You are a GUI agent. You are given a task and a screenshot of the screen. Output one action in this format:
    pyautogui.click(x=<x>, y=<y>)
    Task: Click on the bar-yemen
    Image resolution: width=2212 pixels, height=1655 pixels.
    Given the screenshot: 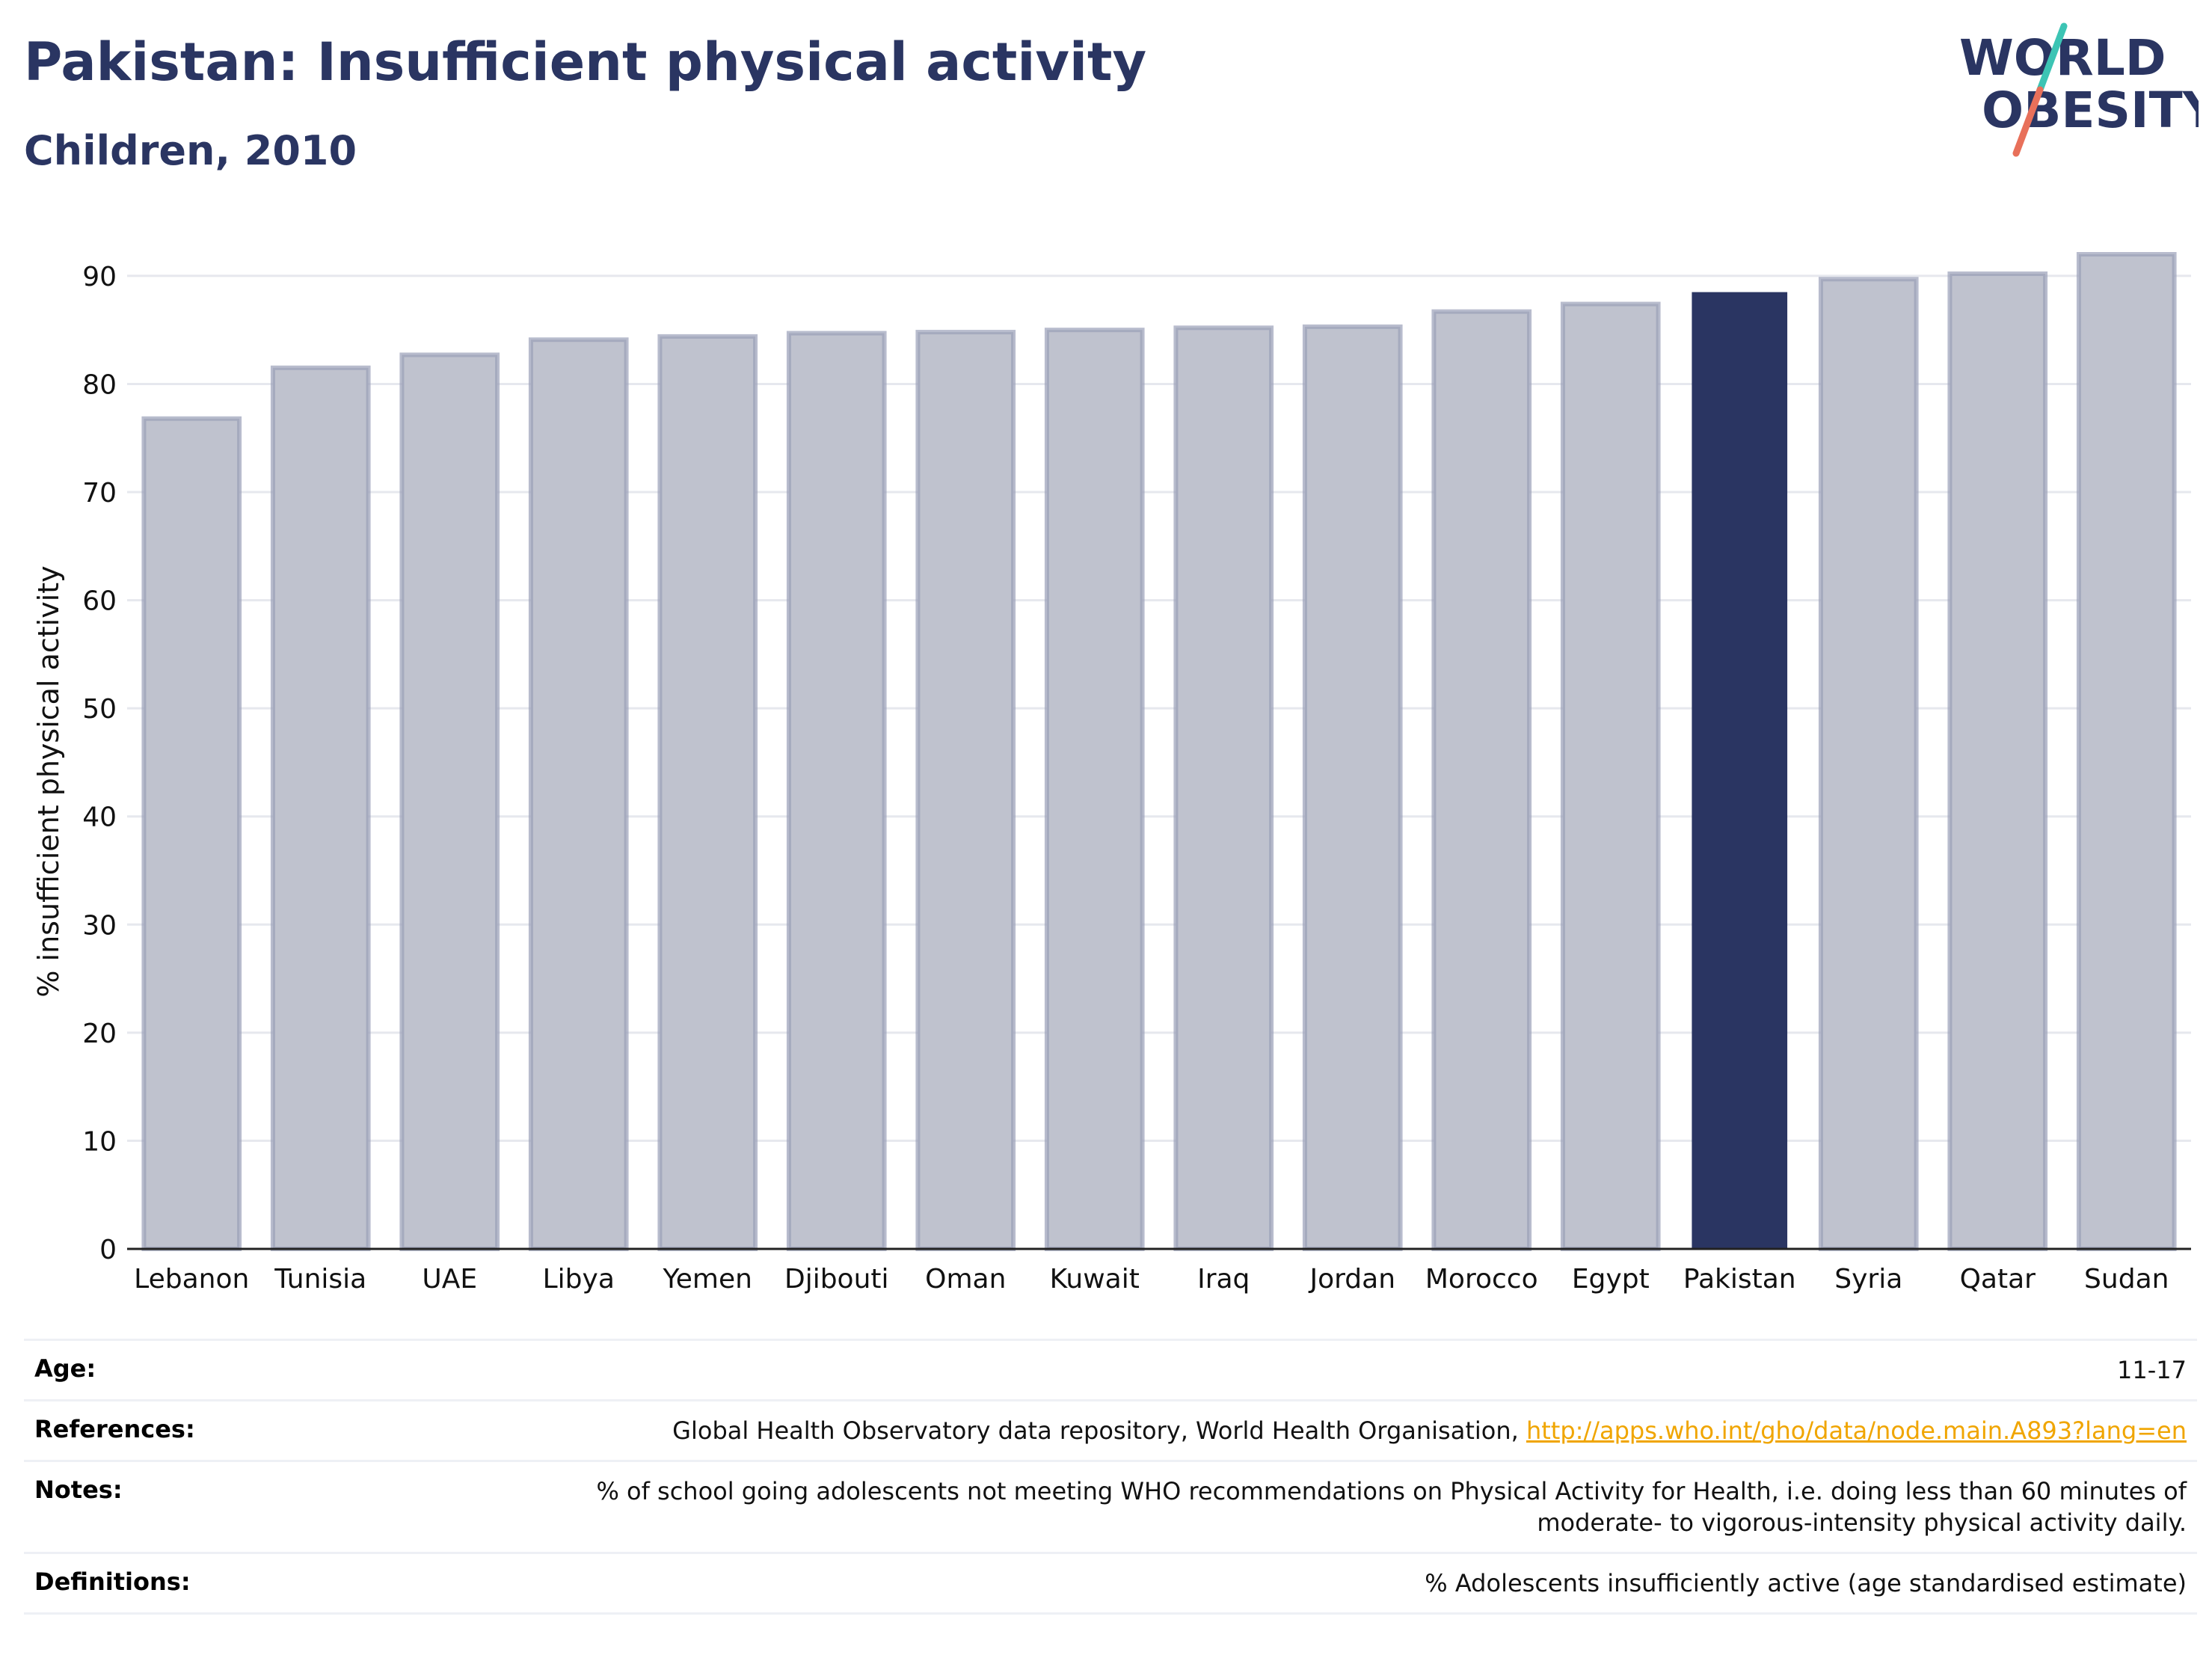 What is the action you would take?
    pyautogui.click(x=707, y=793)
    